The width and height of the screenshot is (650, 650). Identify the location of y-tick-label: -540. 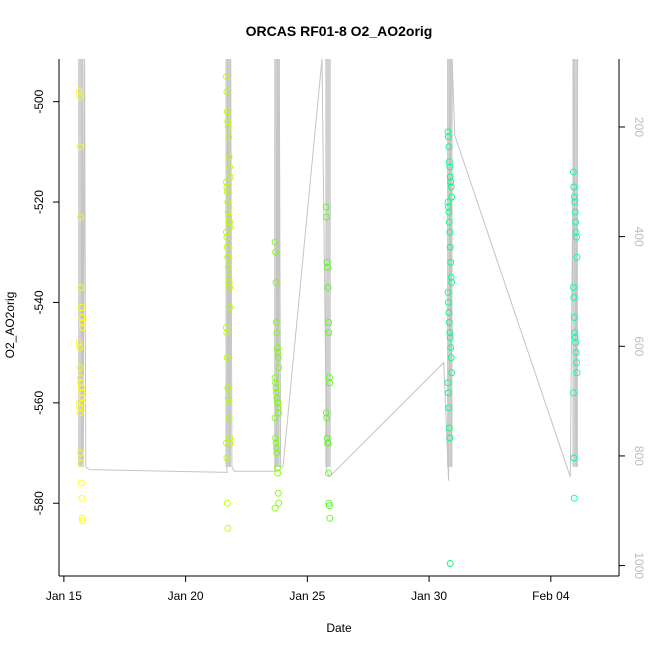
(39, 302).